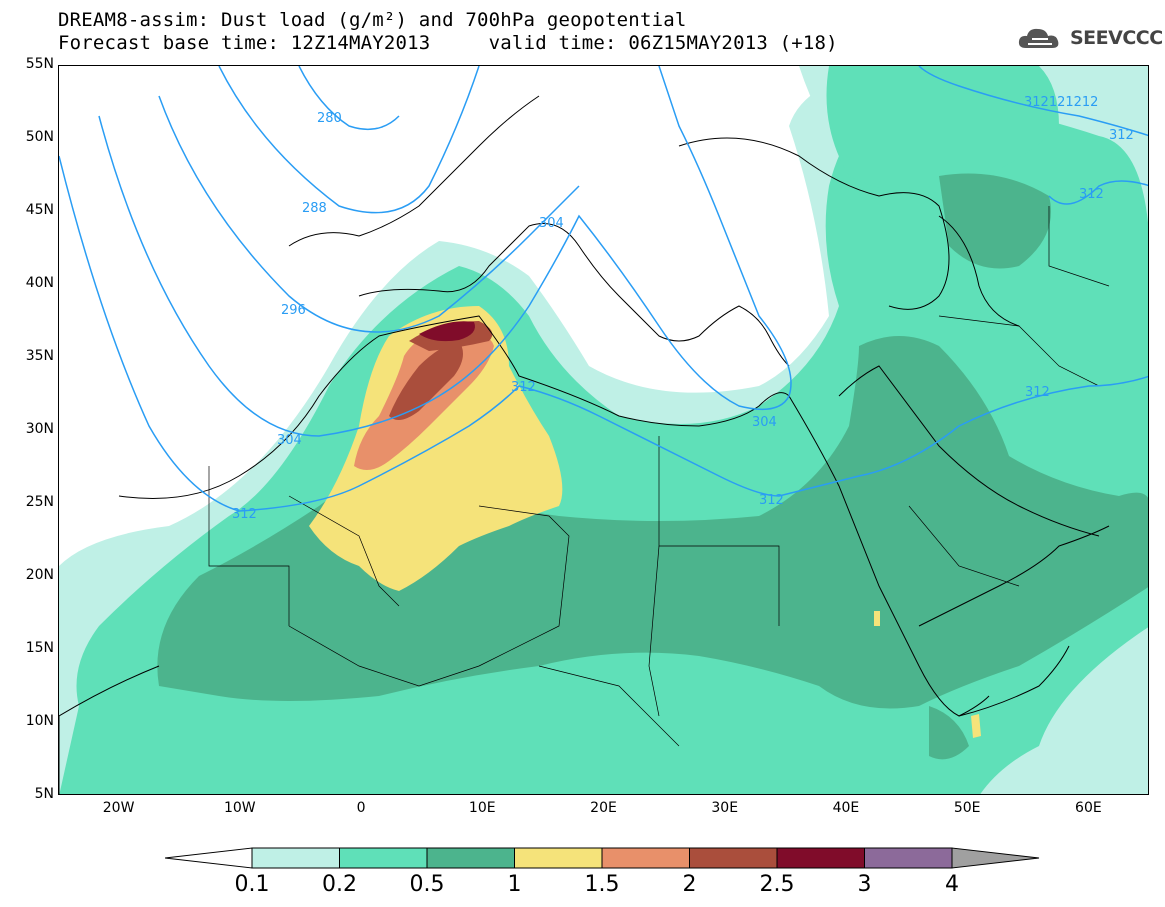 This screenshot has width=1165, height=907. I want to click on lat-label: 25N, so click(39, 502).